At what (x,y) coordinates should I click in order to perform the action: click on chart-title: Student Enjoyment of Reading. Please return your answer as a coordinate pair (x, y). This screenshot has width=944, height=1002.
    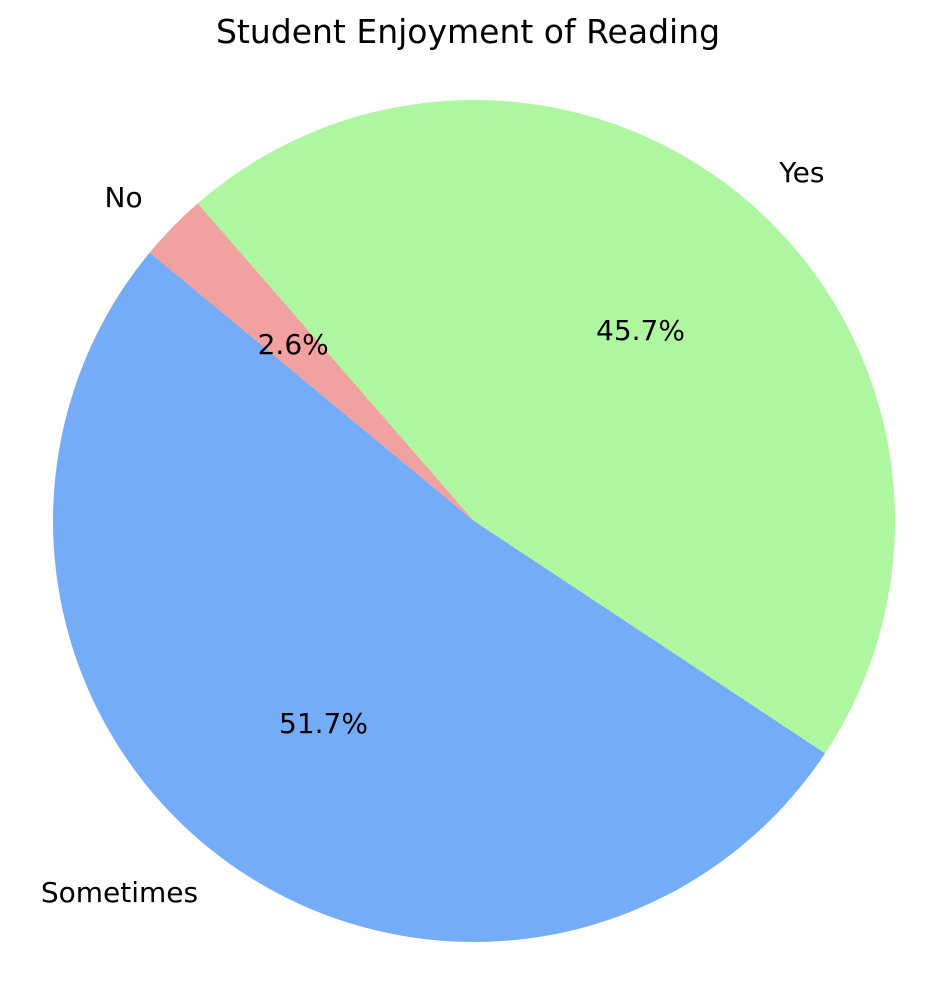
    Looking at the image, I should click on (468, 31).